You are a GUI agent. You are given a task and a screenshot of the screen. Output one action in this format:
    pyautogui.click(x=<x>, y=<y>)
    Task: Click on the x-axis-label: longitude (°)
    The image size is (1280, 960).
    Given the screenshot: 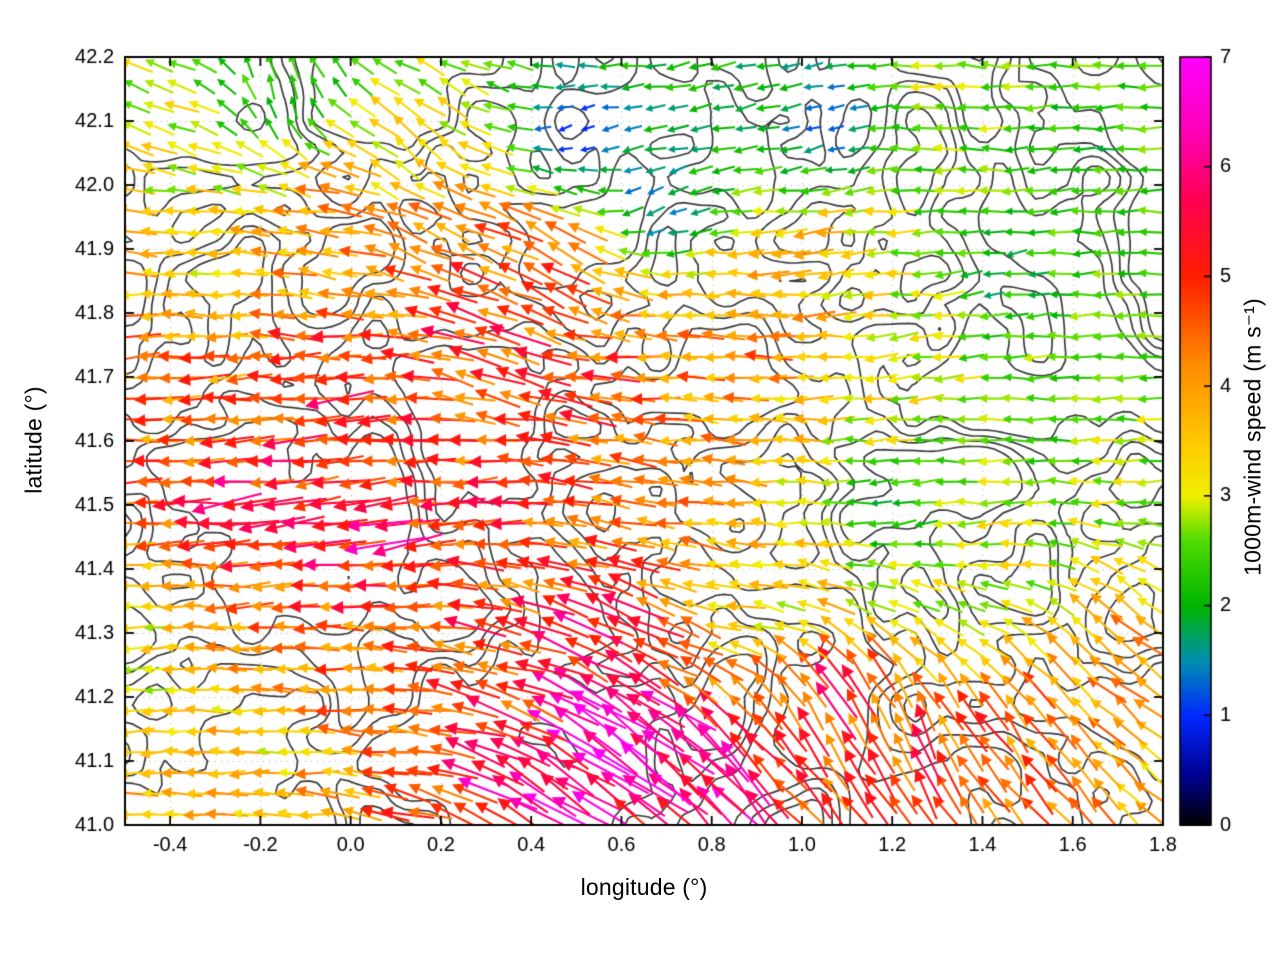 What is the action you would take?
    pyautogui.click(x=644, y=887)
    